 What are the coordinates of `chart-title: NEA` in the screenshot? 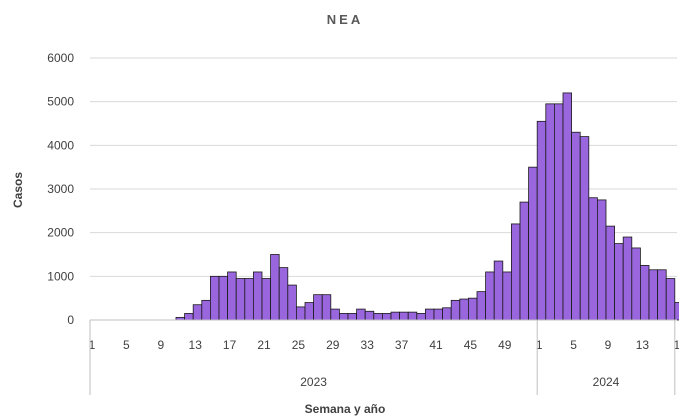 It's located at (345, 19).